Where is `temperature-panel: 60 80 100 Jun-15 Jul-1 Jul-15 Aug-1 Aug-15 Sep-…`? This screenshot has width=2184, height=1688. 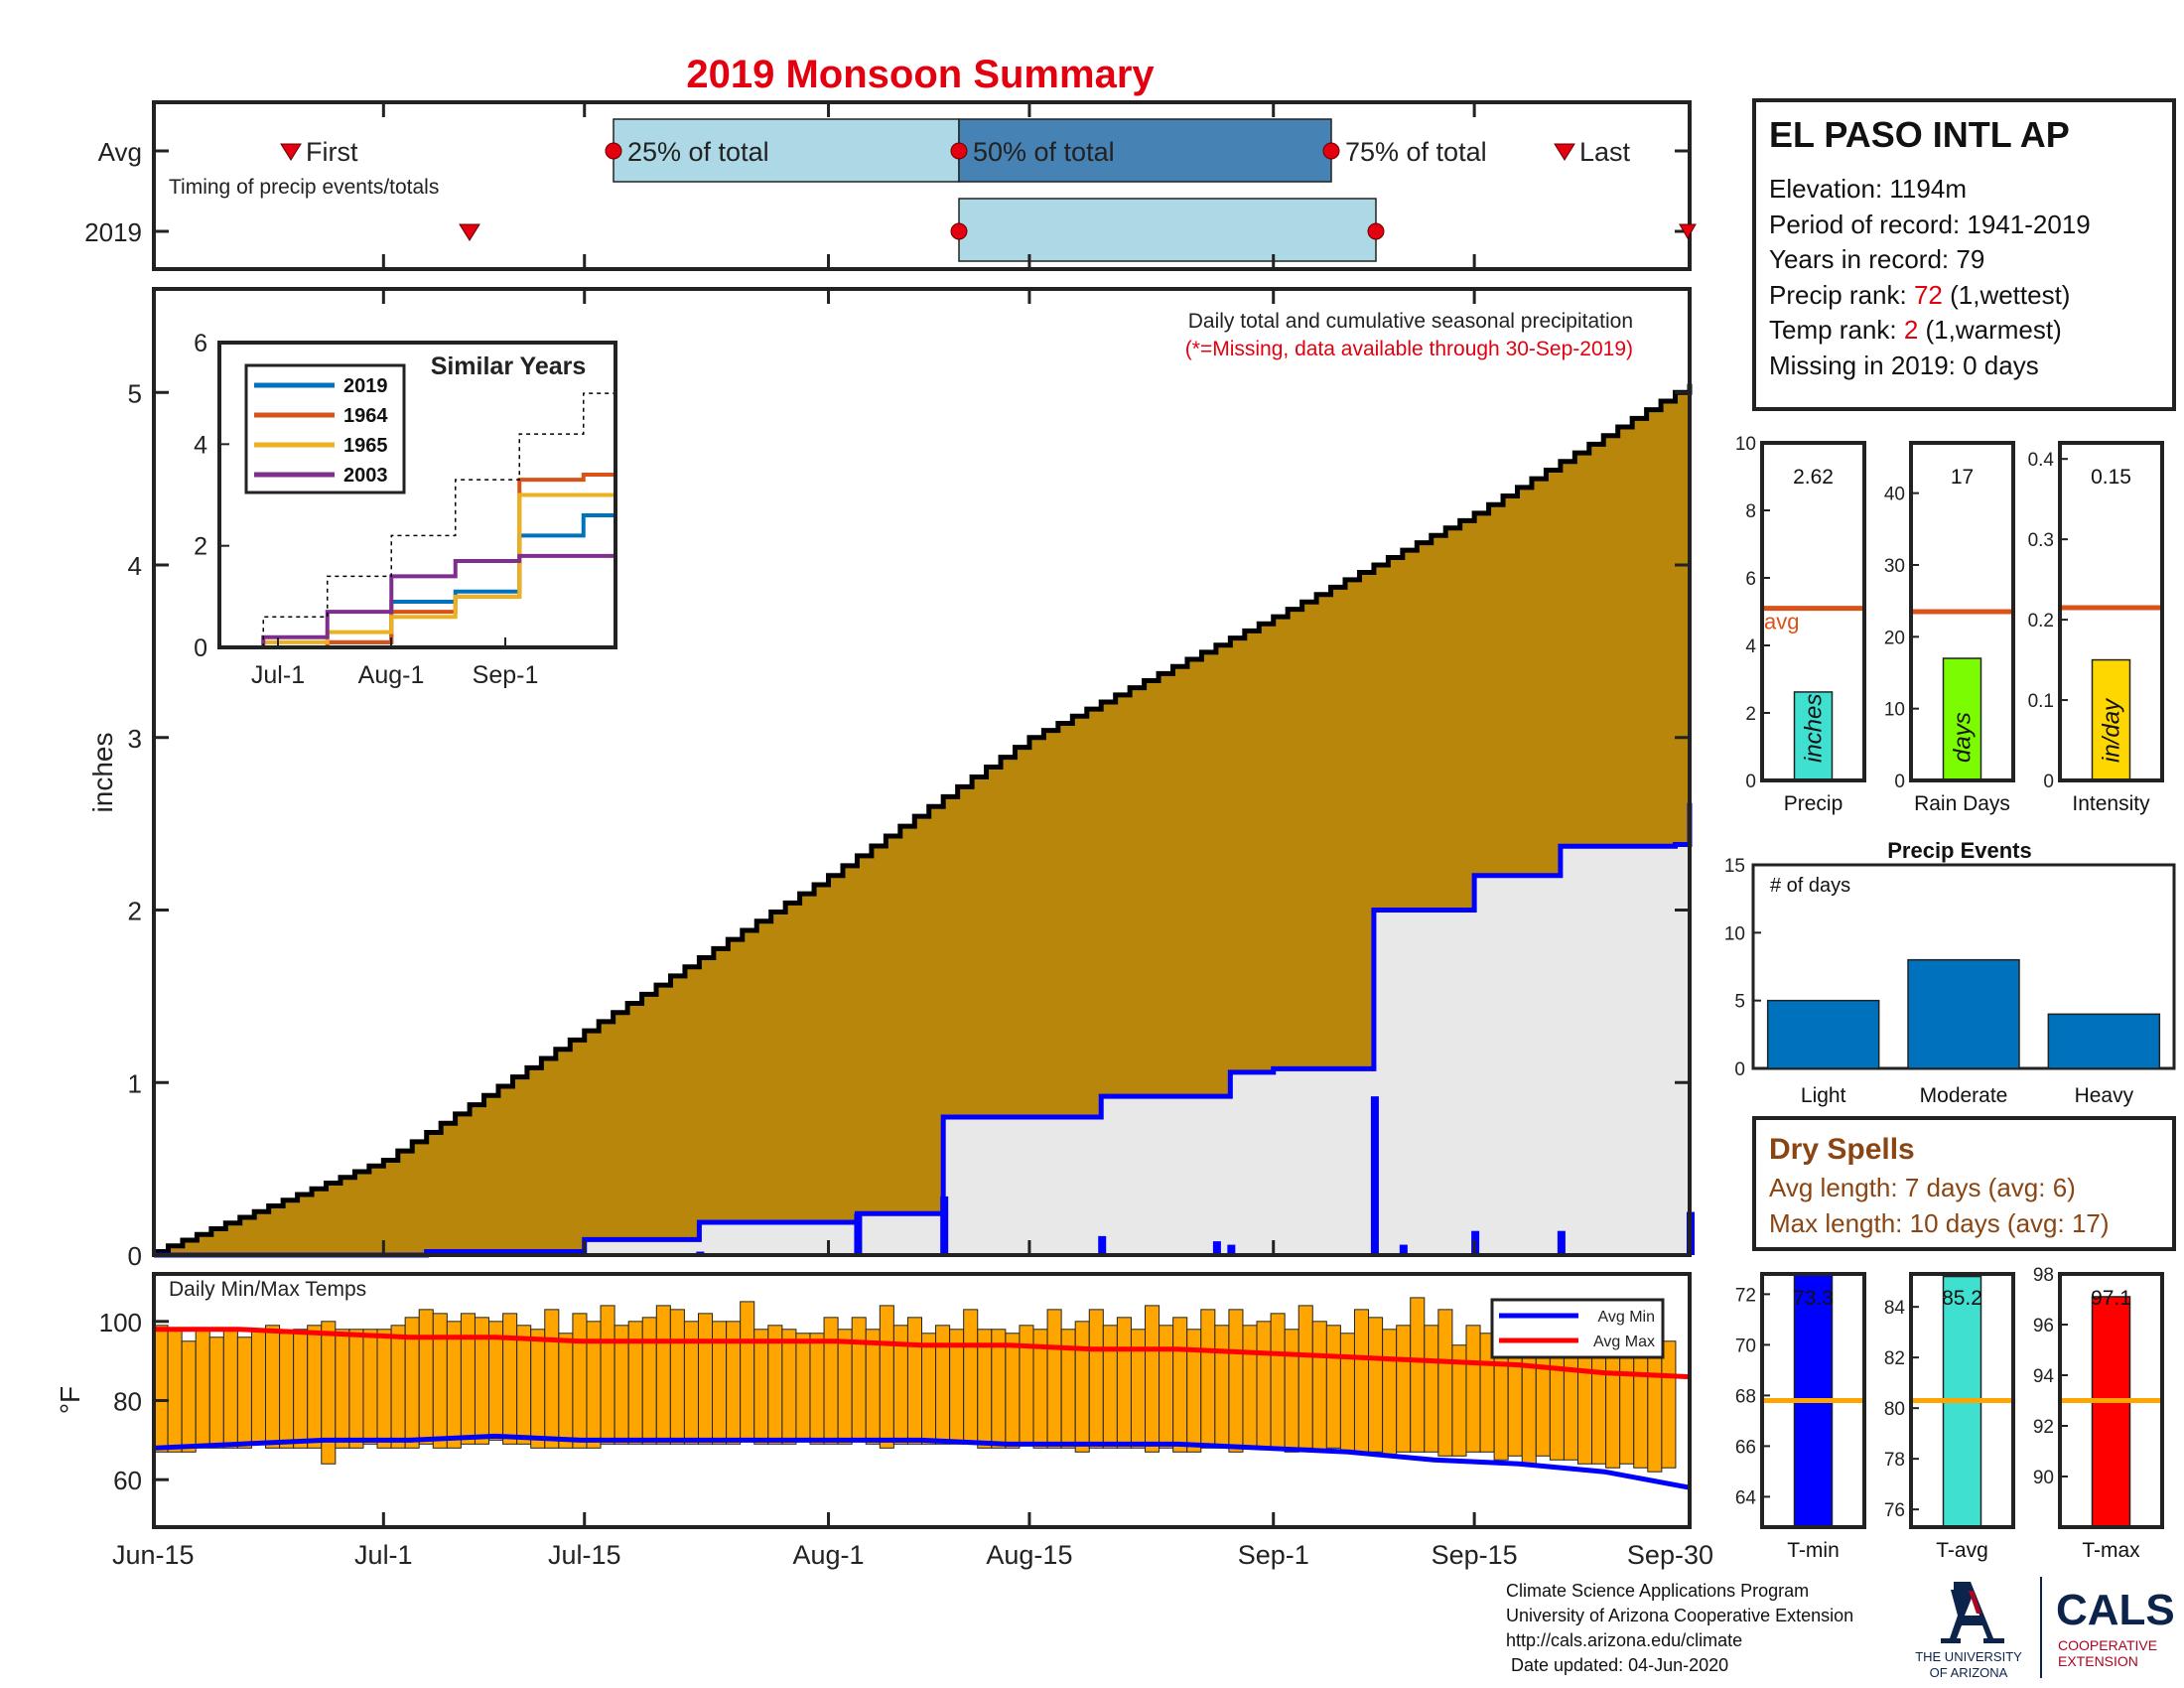 temperature-panel: 60 80 100 Jun-15 Jul-1 Jul-15 Aug-1 Aug-15 Sep-… is located at coordinates (884, 1421).